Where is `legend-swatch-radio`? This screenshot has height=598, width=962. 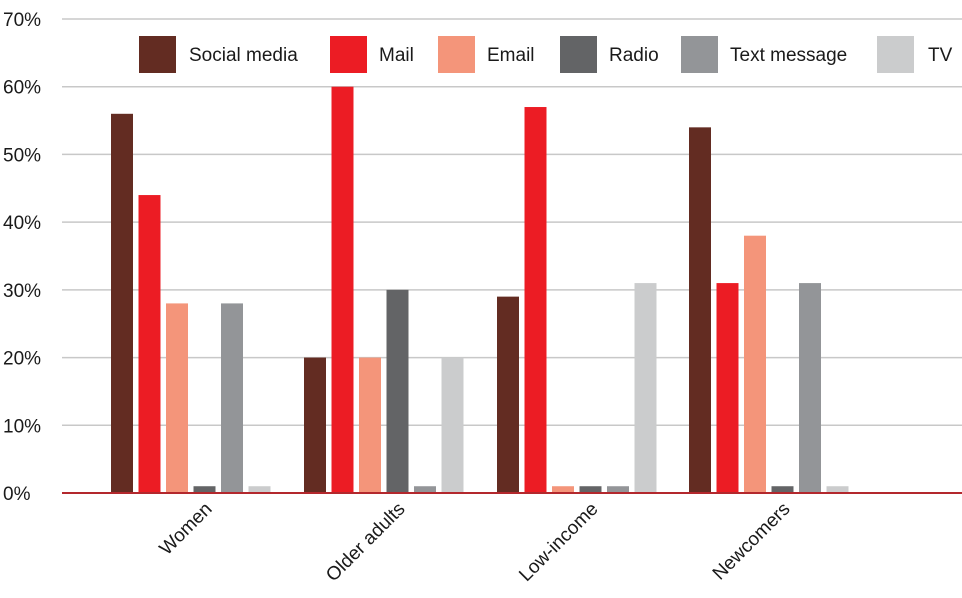 legend-swatch-radio is located at coordinates (578, 54).